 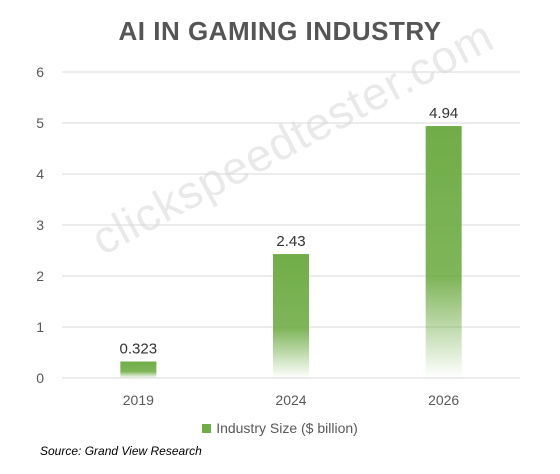 I want to click on x-tick-label: 2024, so click(x=290, y=400).